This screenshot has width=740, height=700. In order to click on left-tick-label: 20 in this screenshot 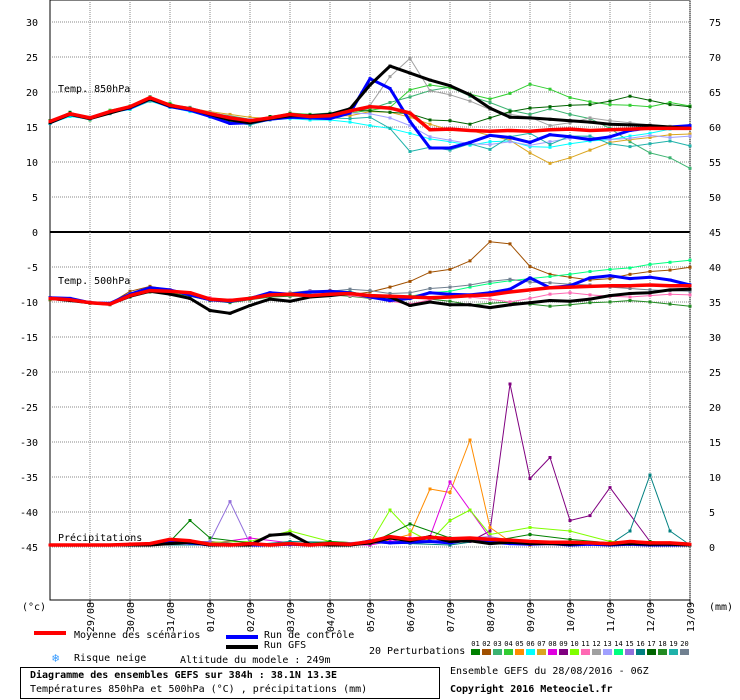, I will do `click(32, 93)`.